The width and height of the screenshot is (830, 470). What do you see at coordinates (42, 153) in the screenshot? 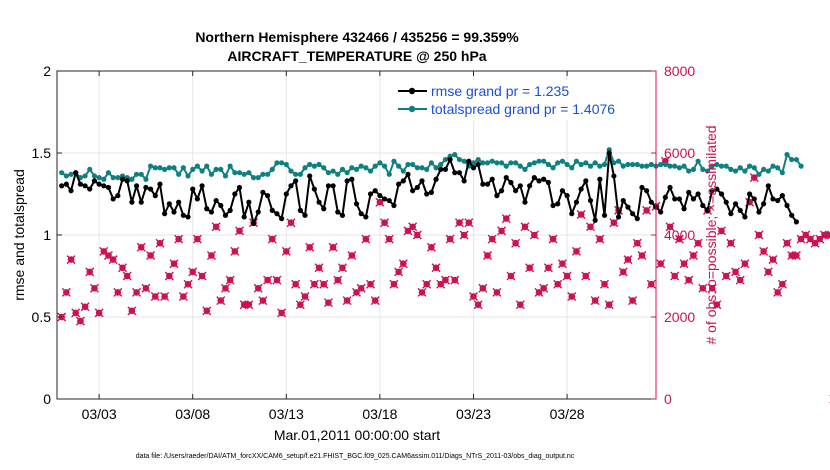
I see `left-tick-label: 1.5` at bounding box center [42, 153].